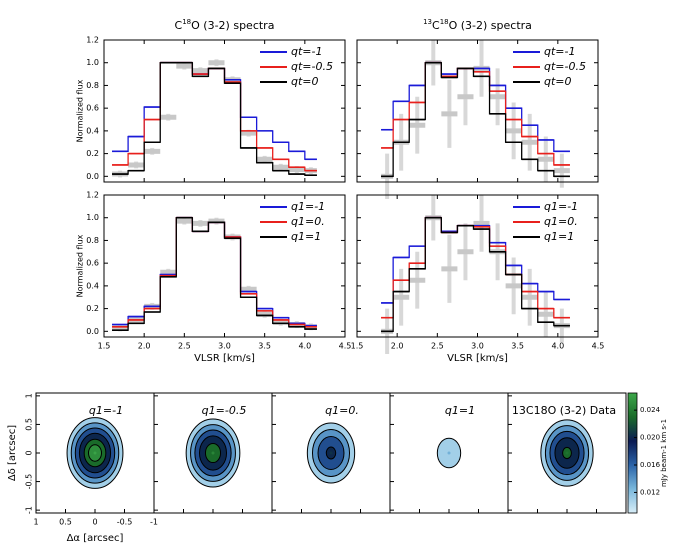 This screenshot has height=557, width=692. I want to click on x-tick-label: -1, so click(154, 522).